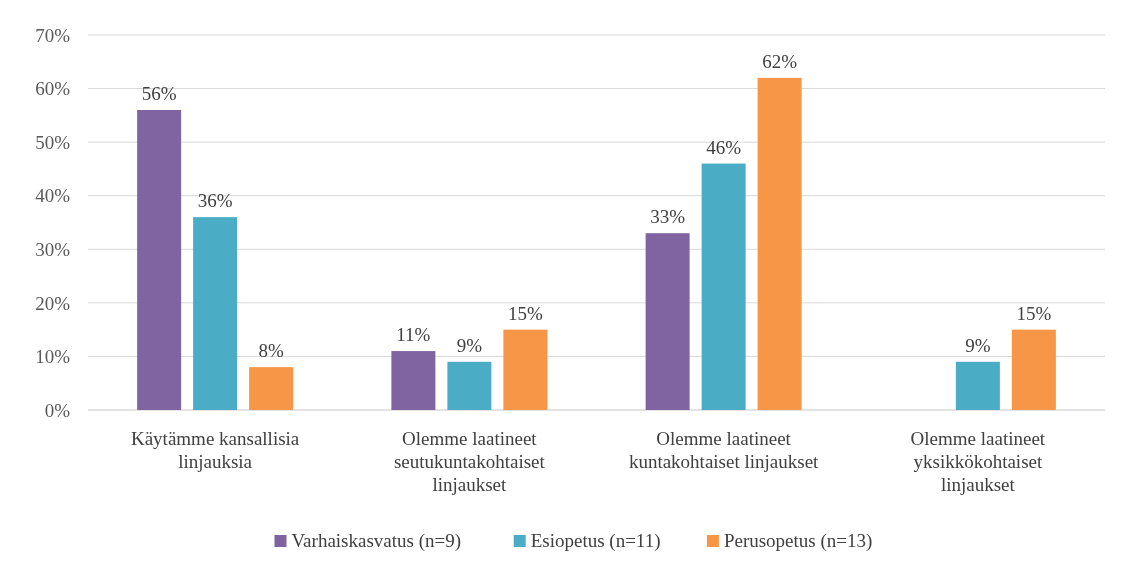  Describe the element at coordinates (413, 335) in the screenshot. I see `data-label: 11%` at that location.